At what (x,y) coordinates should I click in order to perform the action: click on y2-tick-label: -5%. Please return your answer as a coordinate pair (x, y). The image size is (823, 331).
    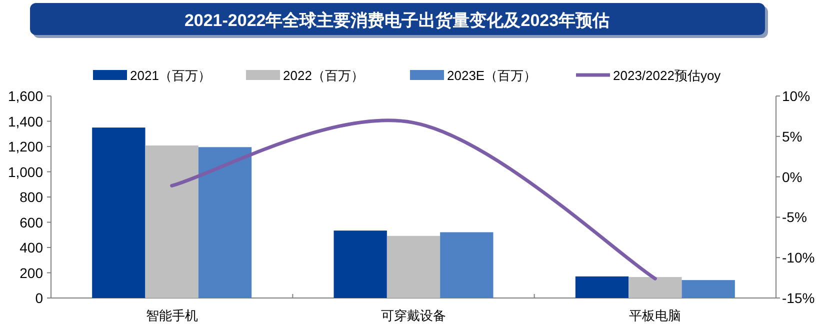
    Looking at the image, I should click on (794, 217).